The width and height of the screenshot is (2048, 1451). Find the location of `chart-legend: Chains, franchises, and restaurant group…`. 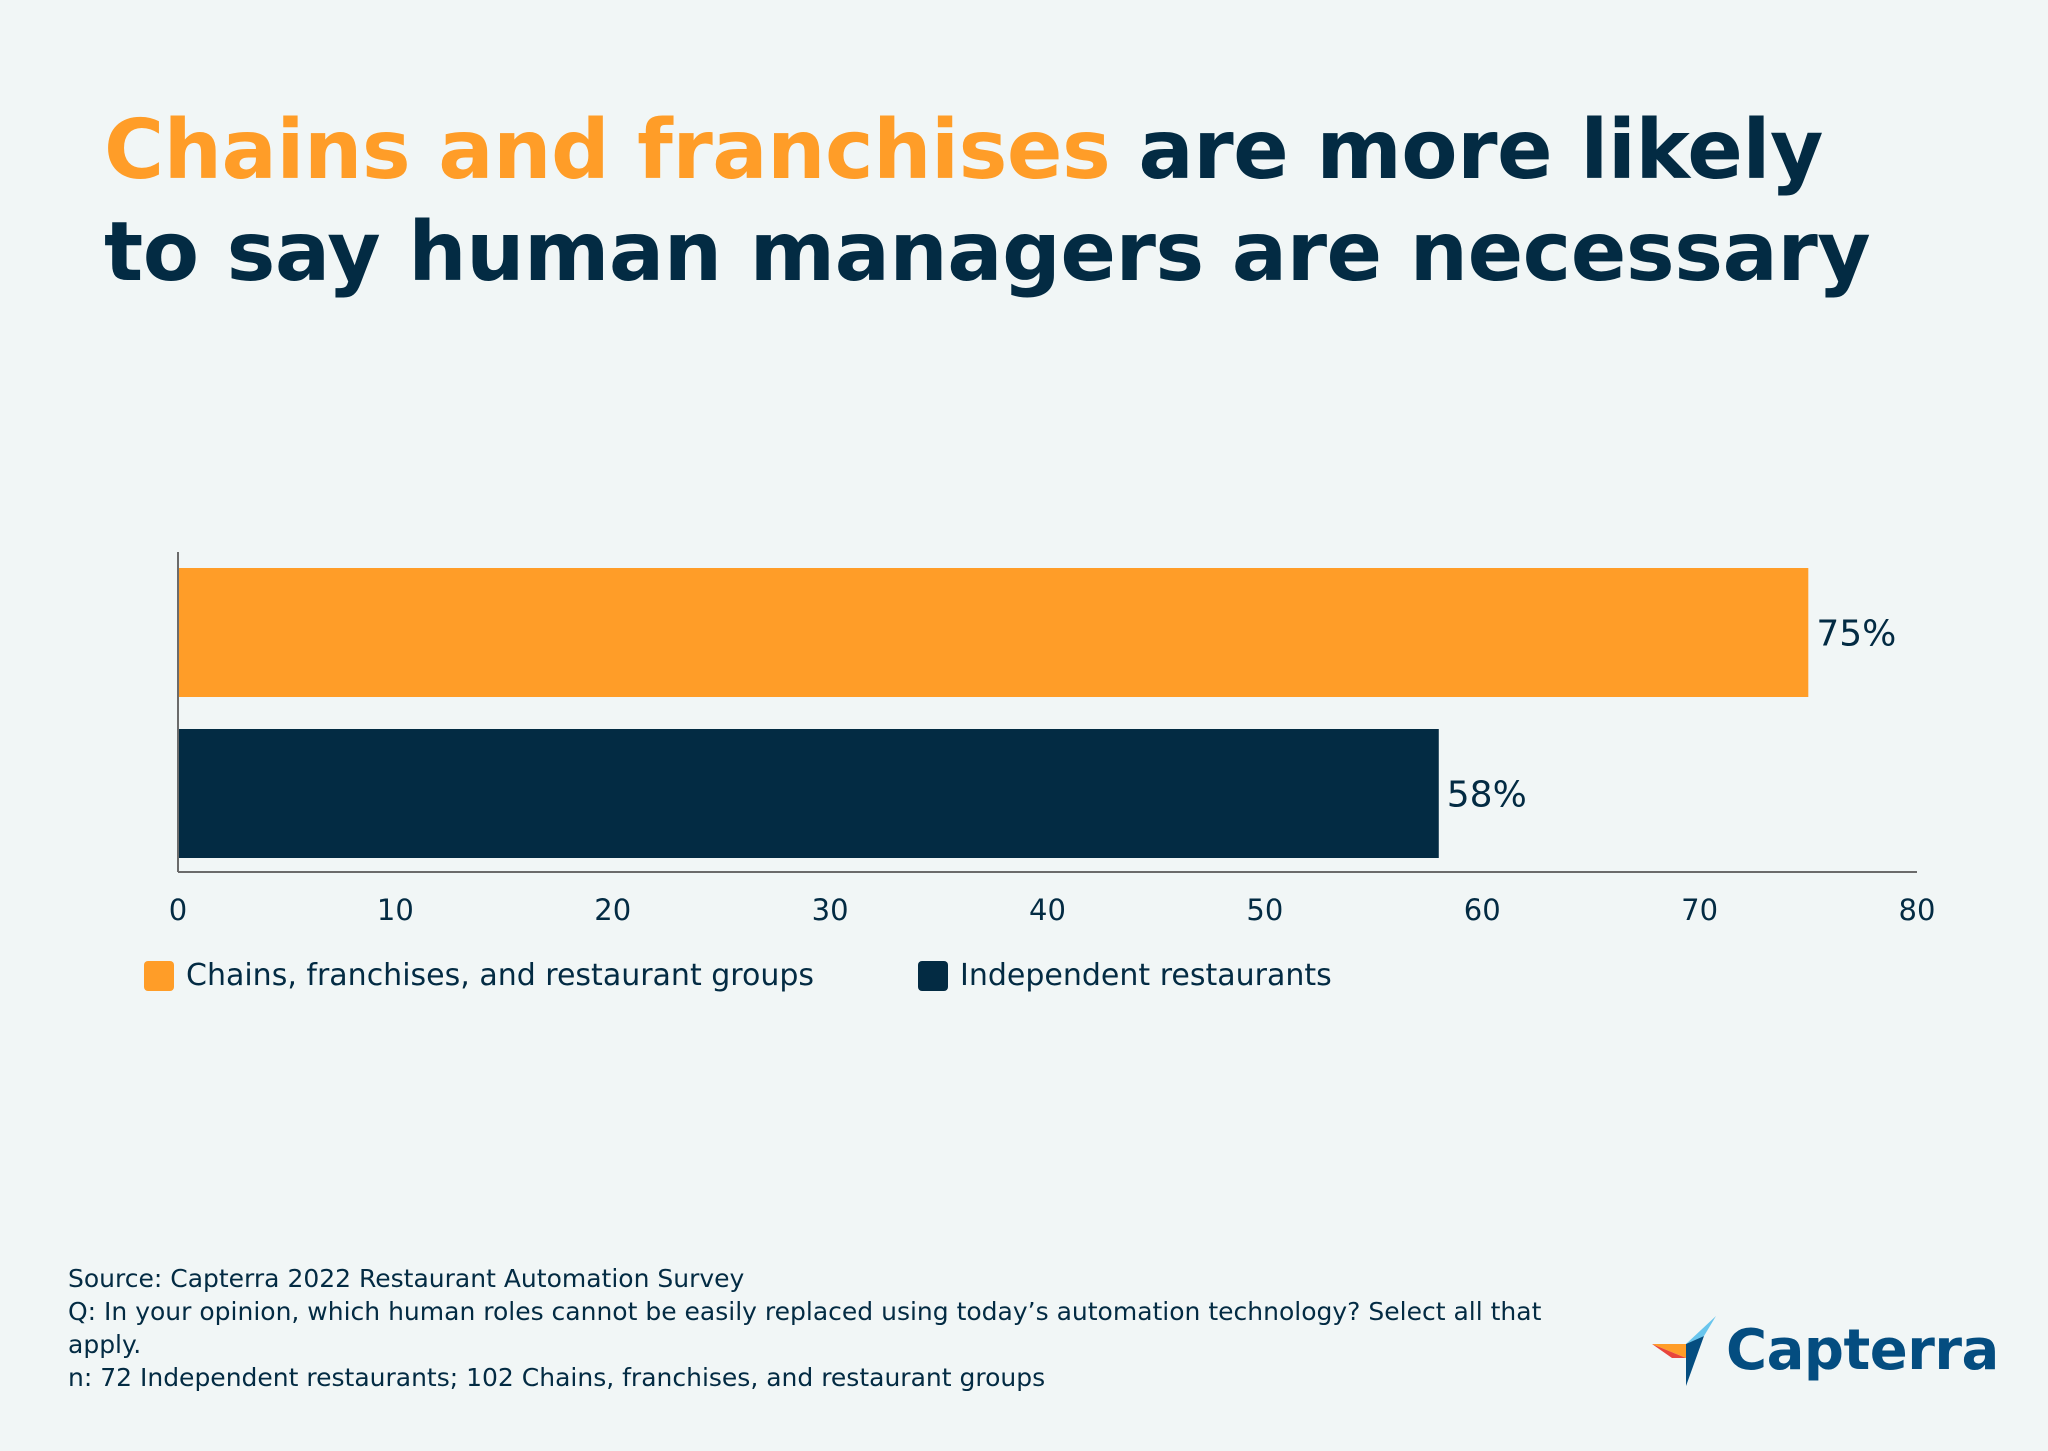

chart-legend: Chains, franchises, and restaurant group… is located at coordinates (738, 975).